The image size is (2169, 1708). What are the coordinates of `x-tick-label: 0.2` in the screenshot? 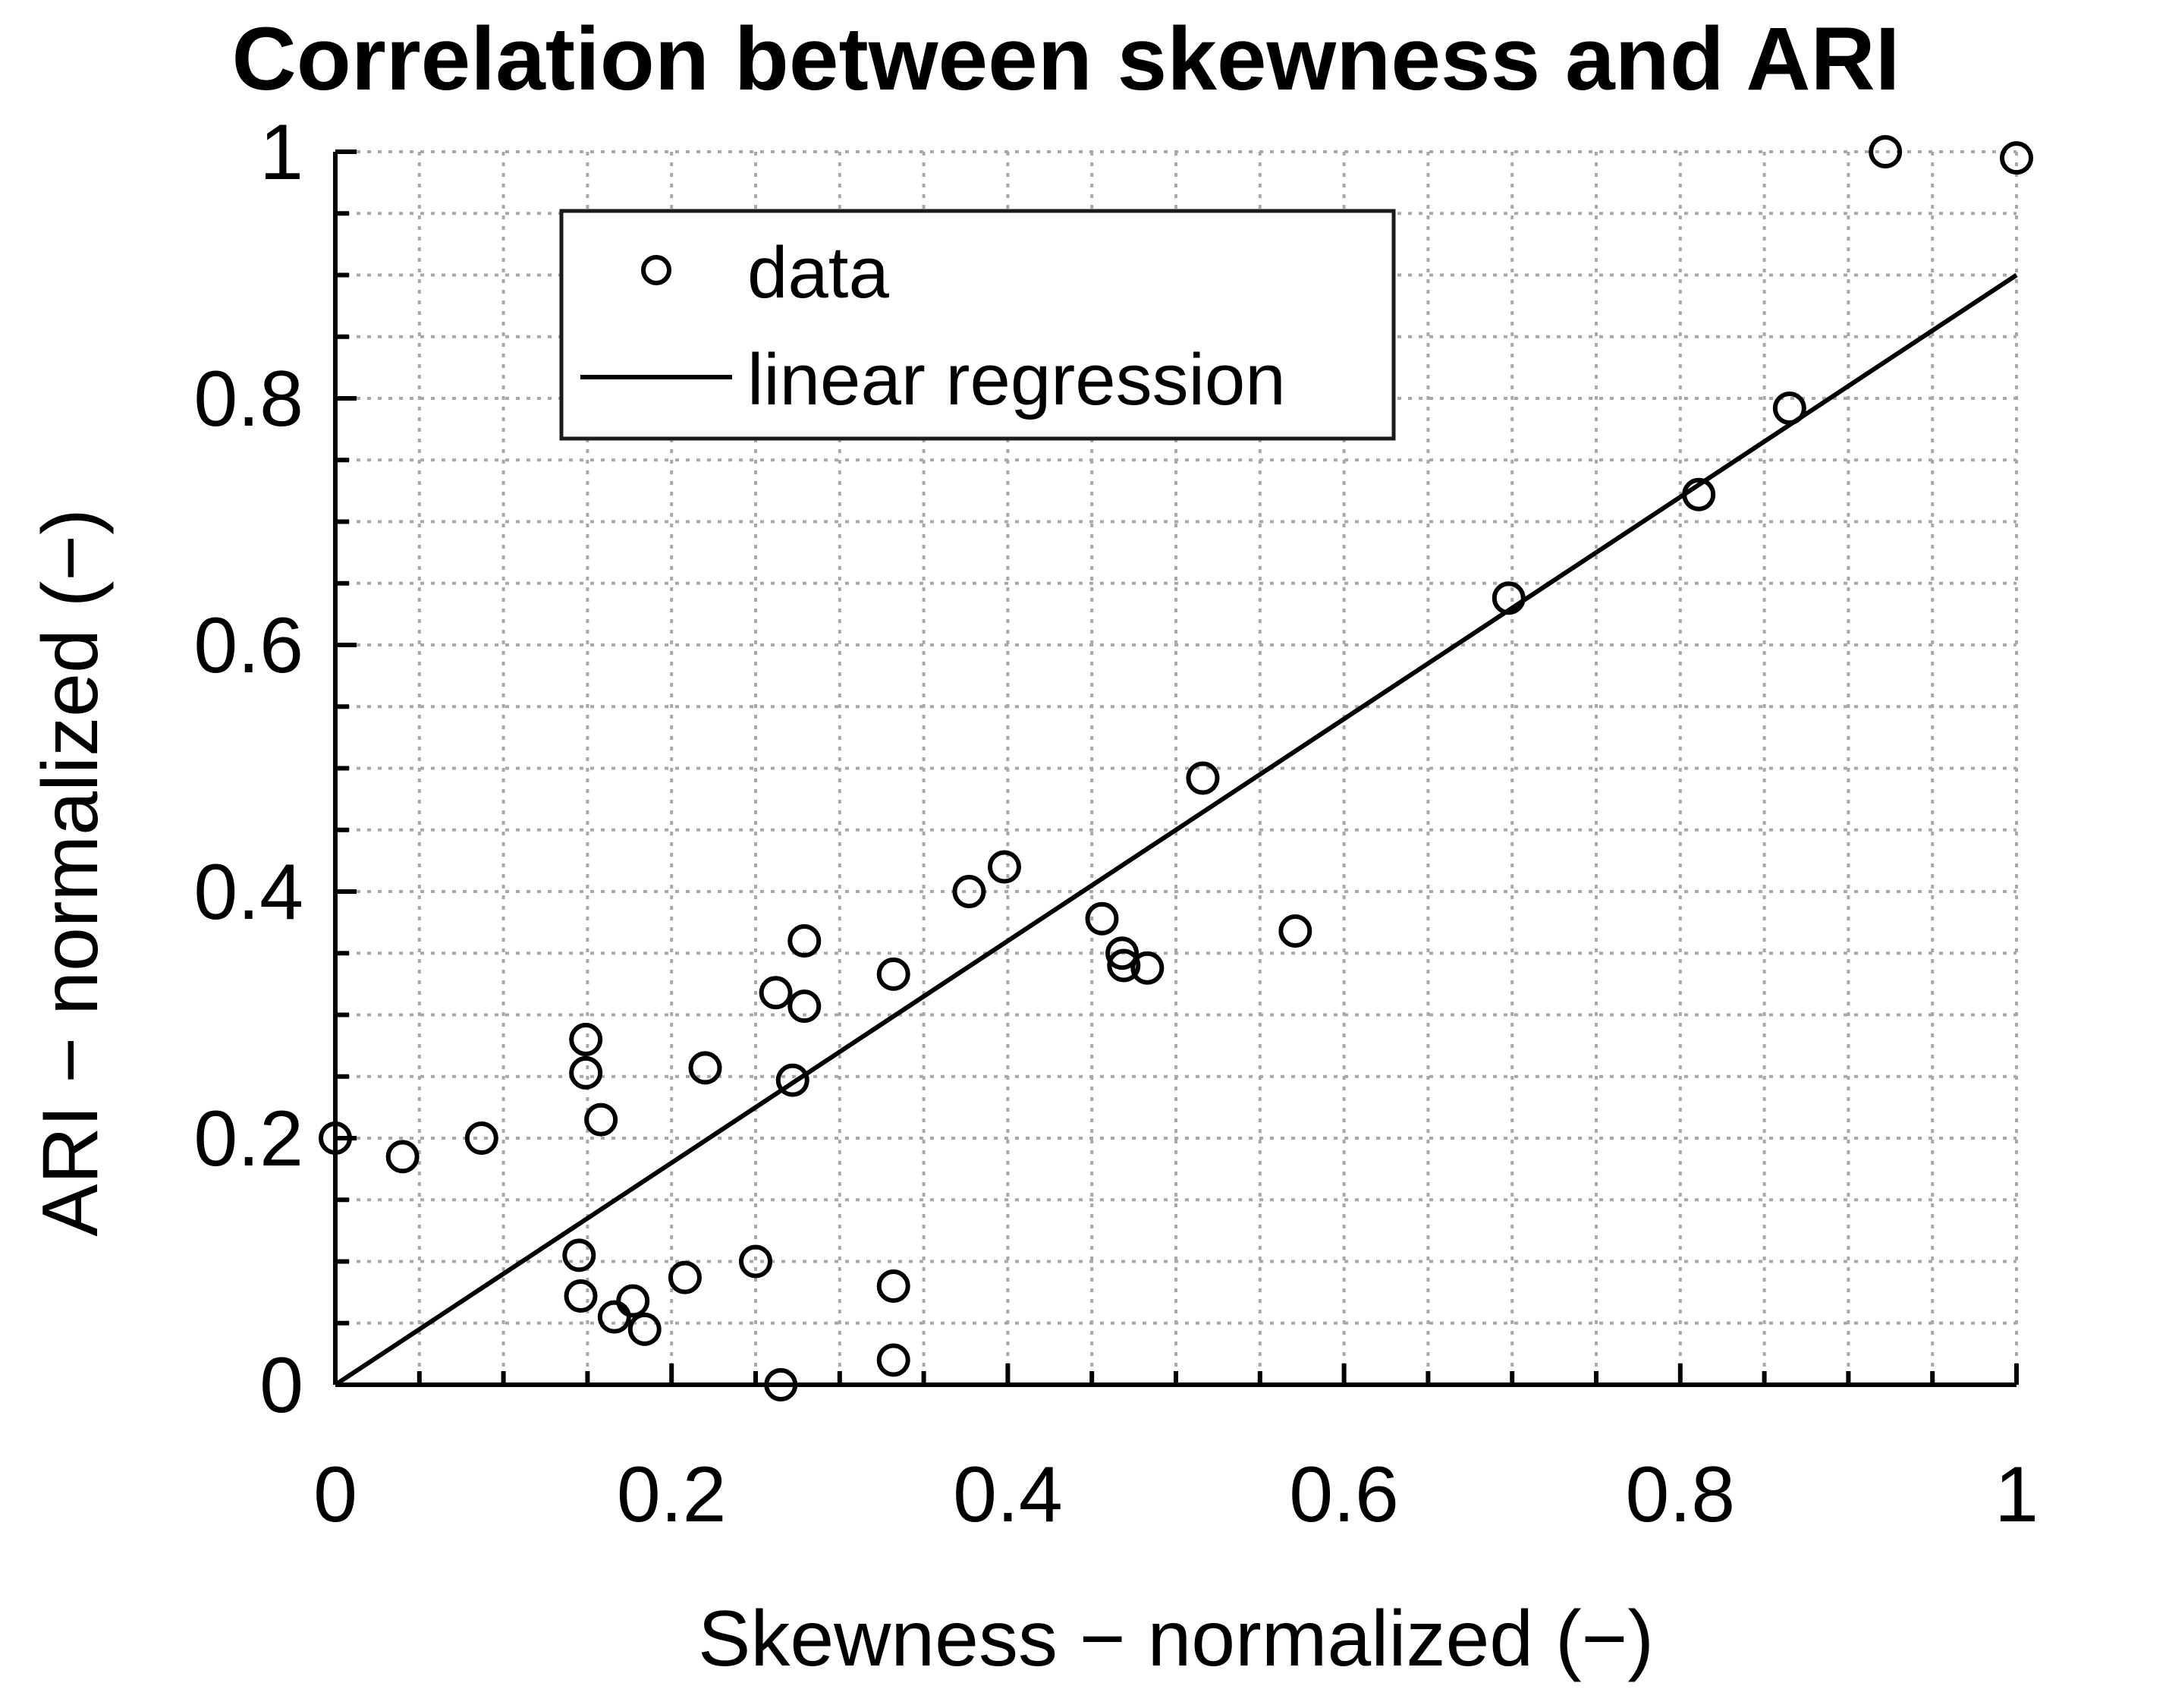 It's located at (672, 1495).